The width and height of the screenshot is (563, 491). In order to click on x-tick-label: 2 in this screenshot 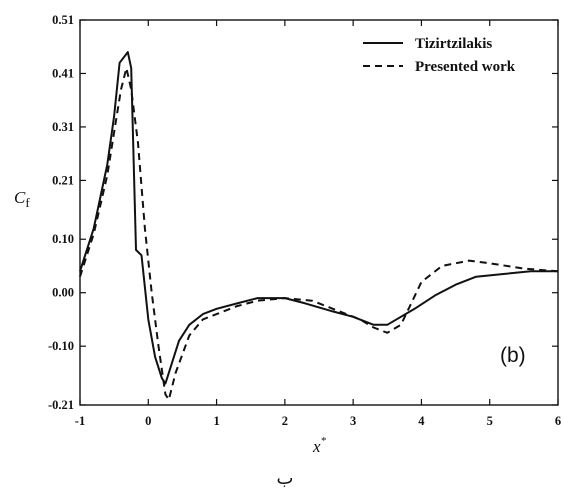, I will do `click(285, 421)`.